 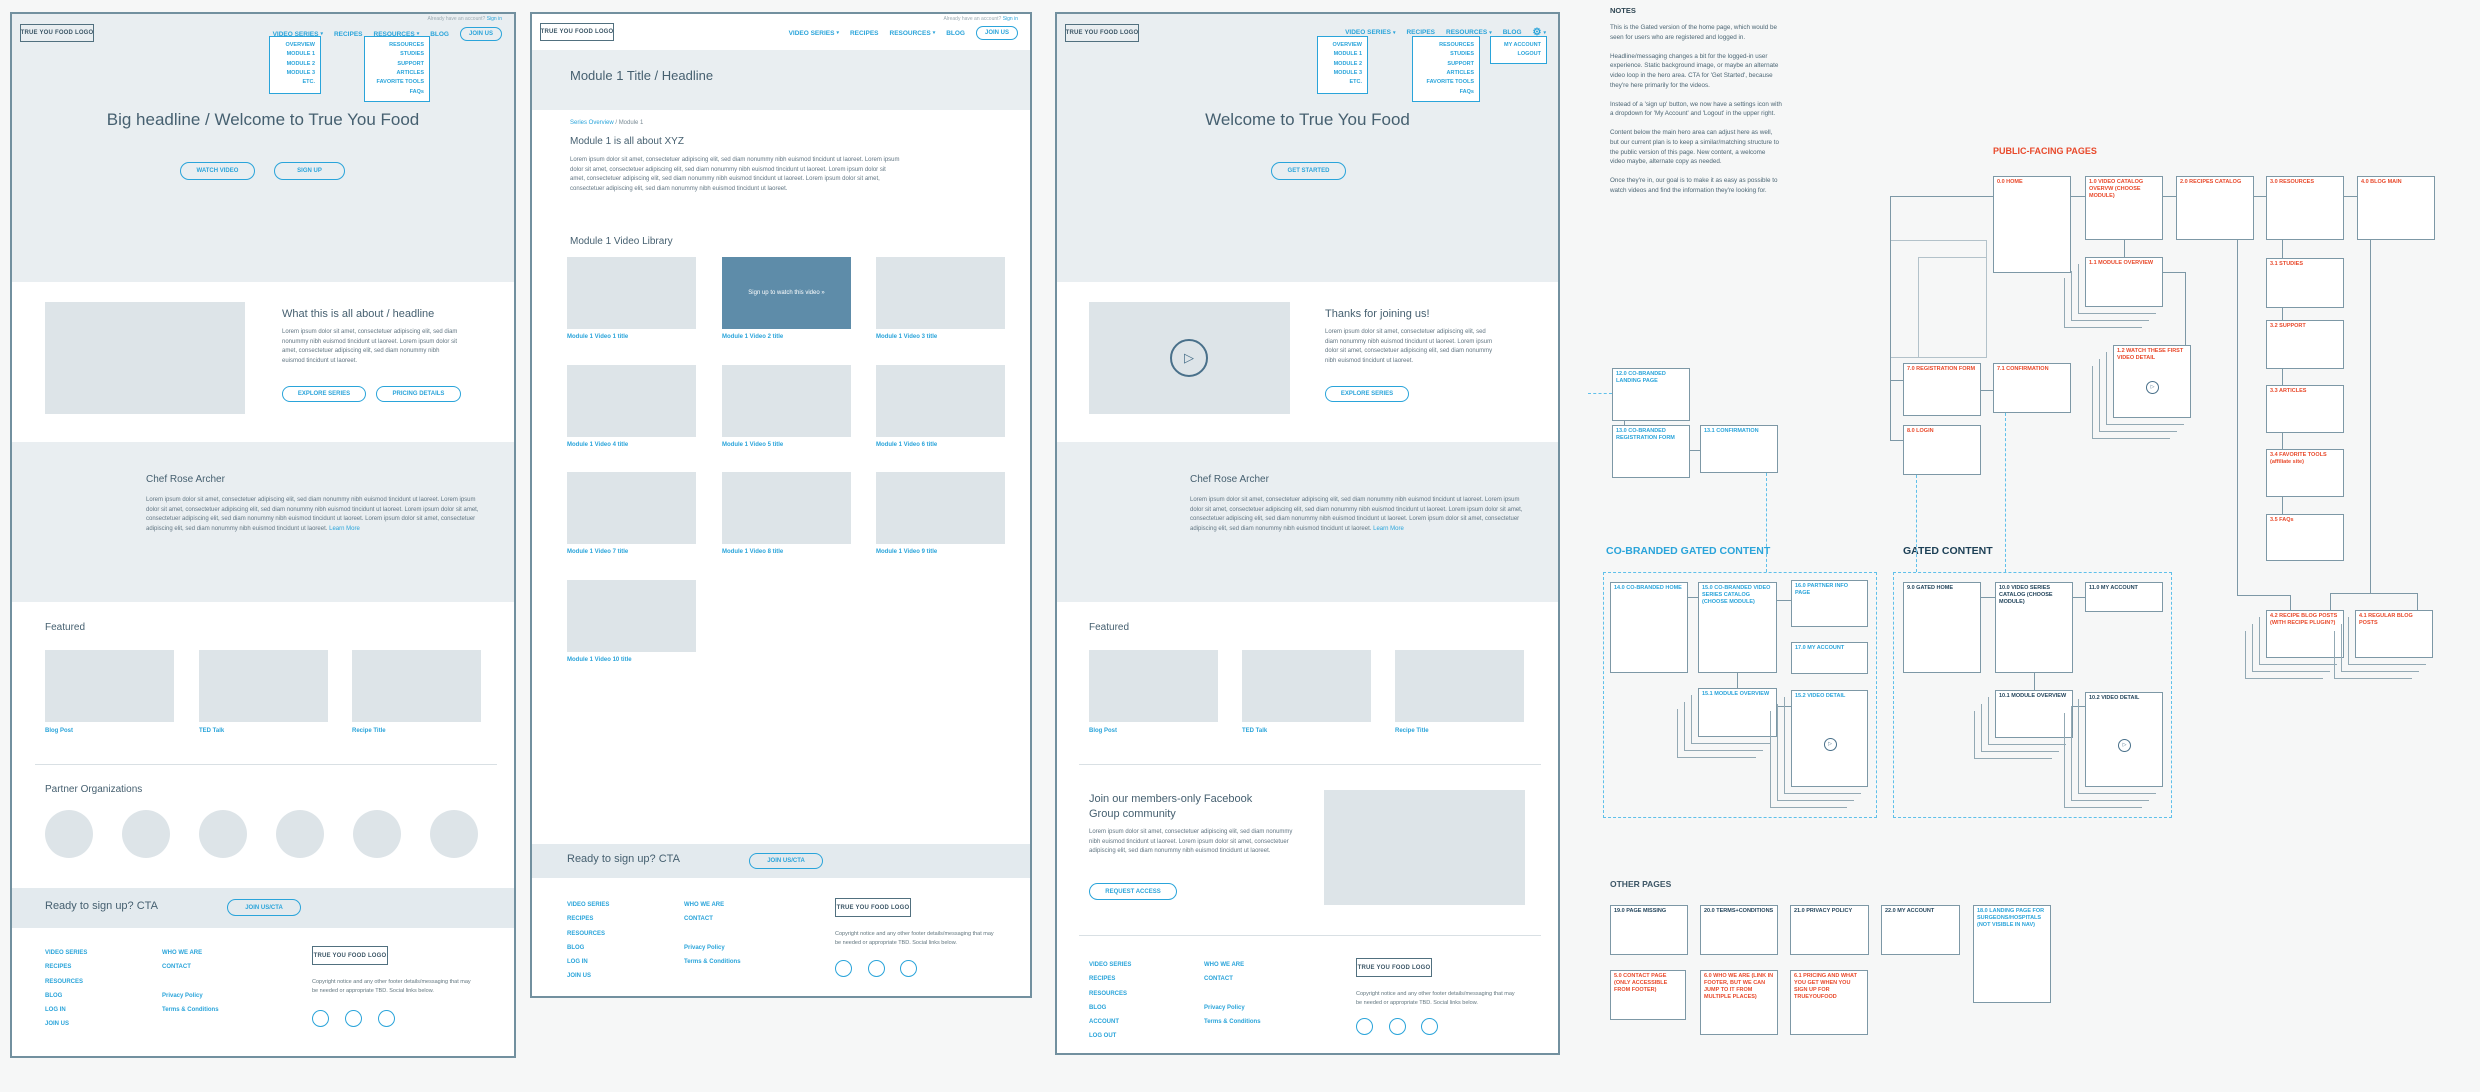 What do you see at coordinates (1255, 731) in the screenshot?
I see `featured-item-link: TED Talk` at bounding box center [1255, 731].